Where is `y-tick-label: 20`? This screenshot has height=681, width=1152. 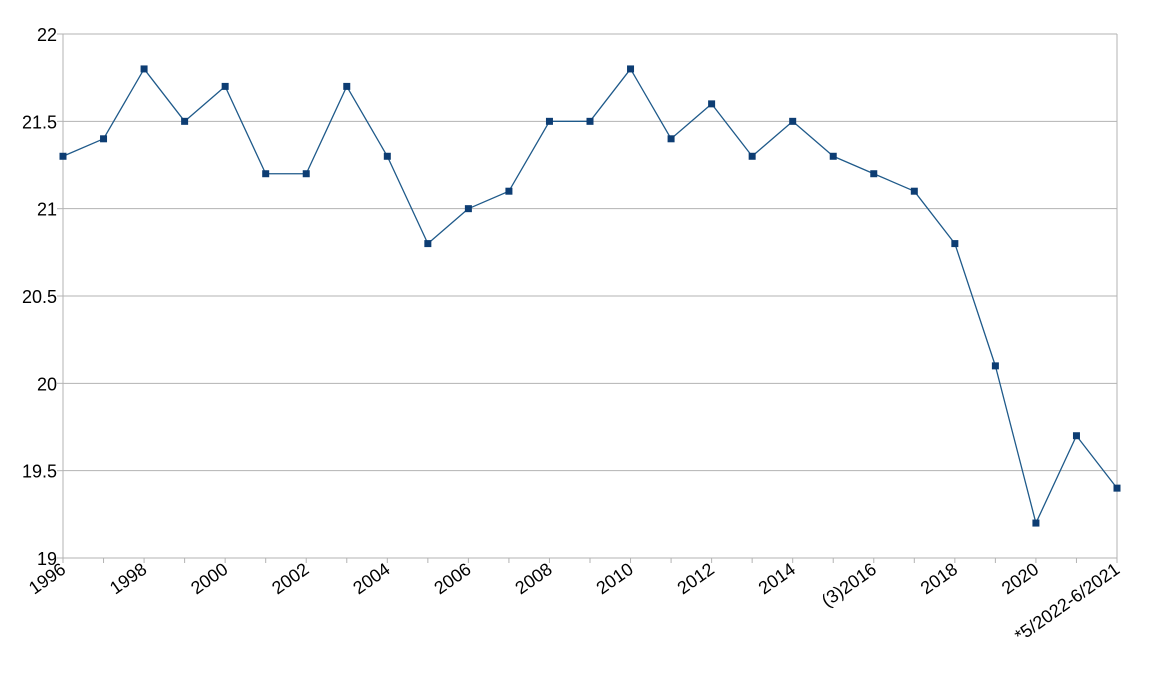
y-tick-label: 20 is located at coordinates (47, 384).